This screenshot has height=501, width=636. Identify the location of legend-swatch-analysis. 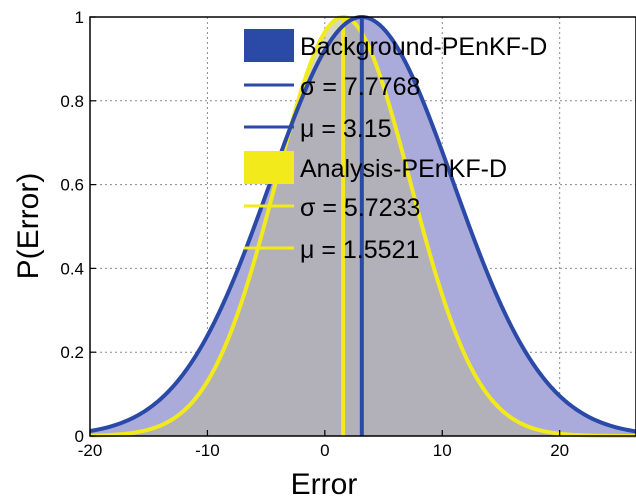
(269, 167).